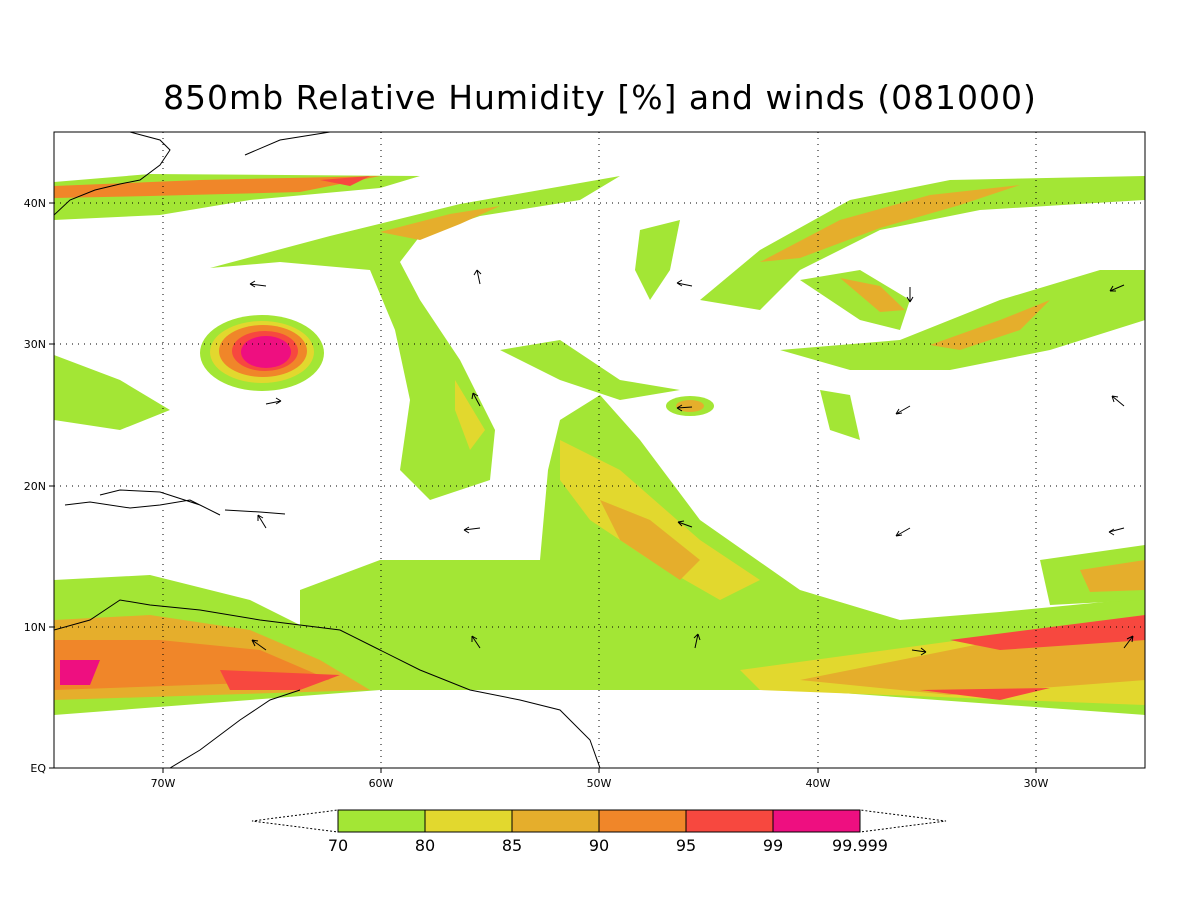  I want to click on longitude-labels: 70W 60W 50W 40W 30W, so click(600, 783).